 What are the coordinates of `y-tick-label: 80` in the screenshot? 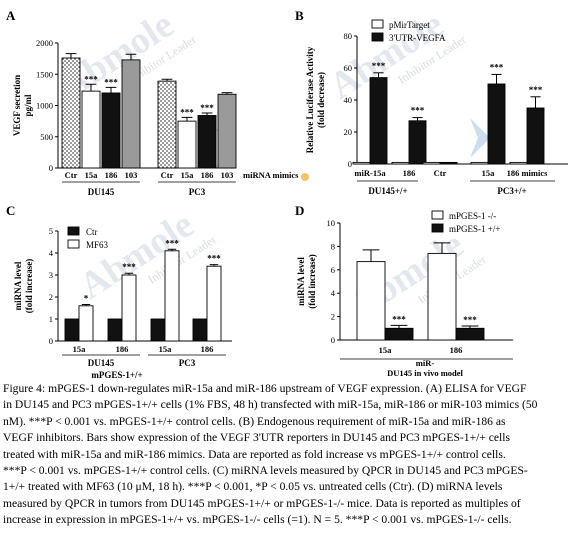 It's located at (348, 36).